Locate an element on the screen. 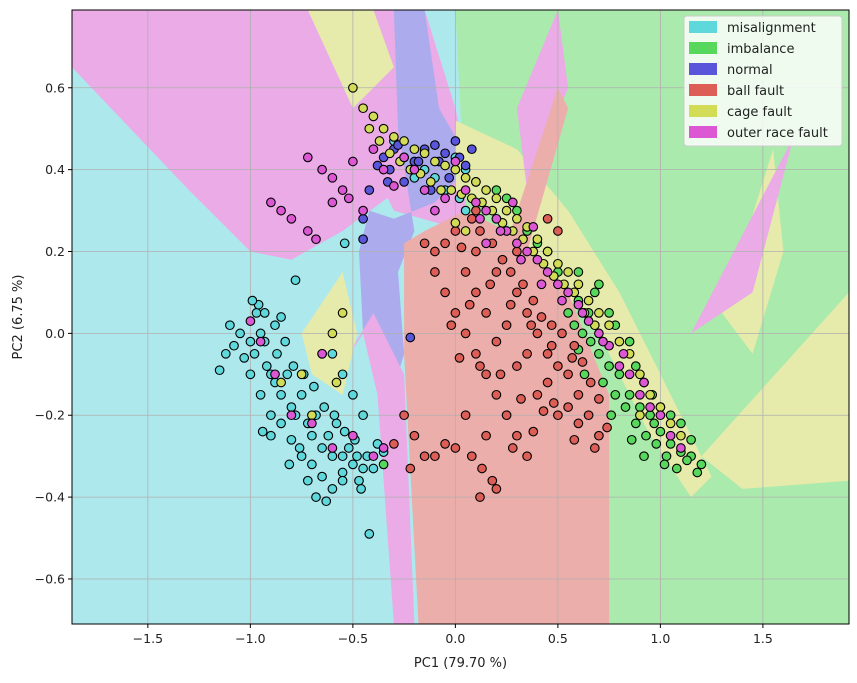  y-tick-label: −0.6 is located at coordinates (50, 578).